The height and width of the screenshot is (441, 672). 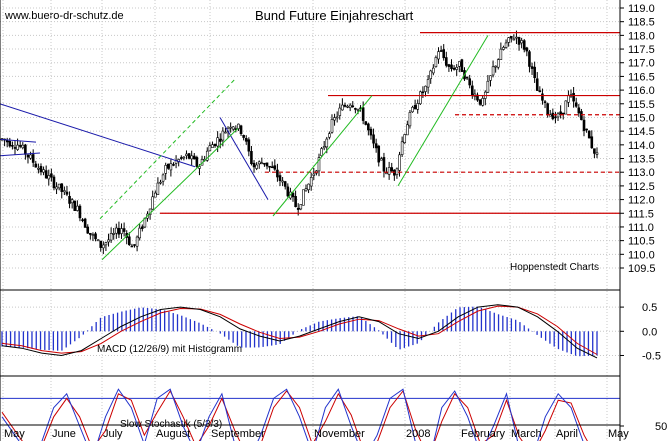 I want to click on y-tick-label: 109.5, so click(x=642, y=269).